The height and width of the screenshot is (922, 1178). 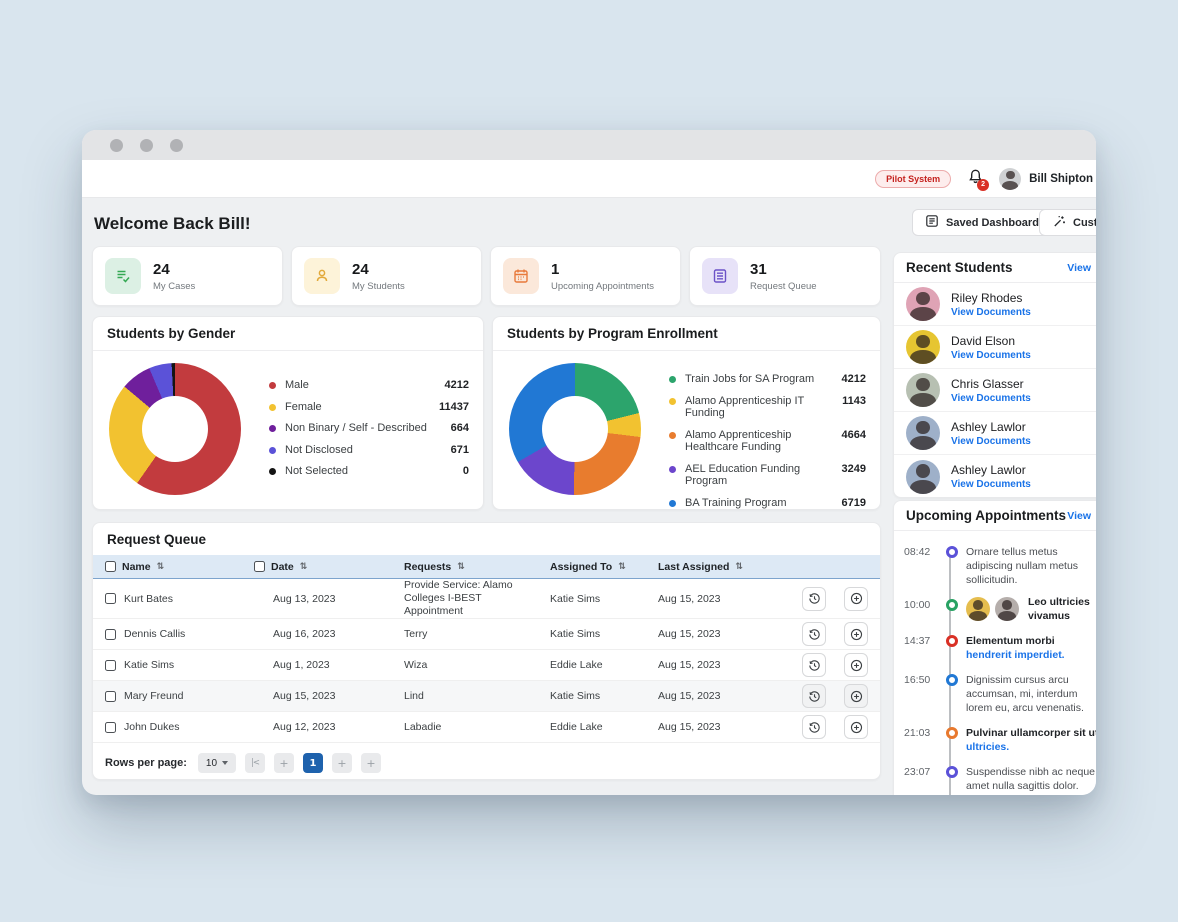 What do you see at coordinates (783, 286) in the screenshot?
I see `stat-label: Request Queue` at bounding box center [783, 286].